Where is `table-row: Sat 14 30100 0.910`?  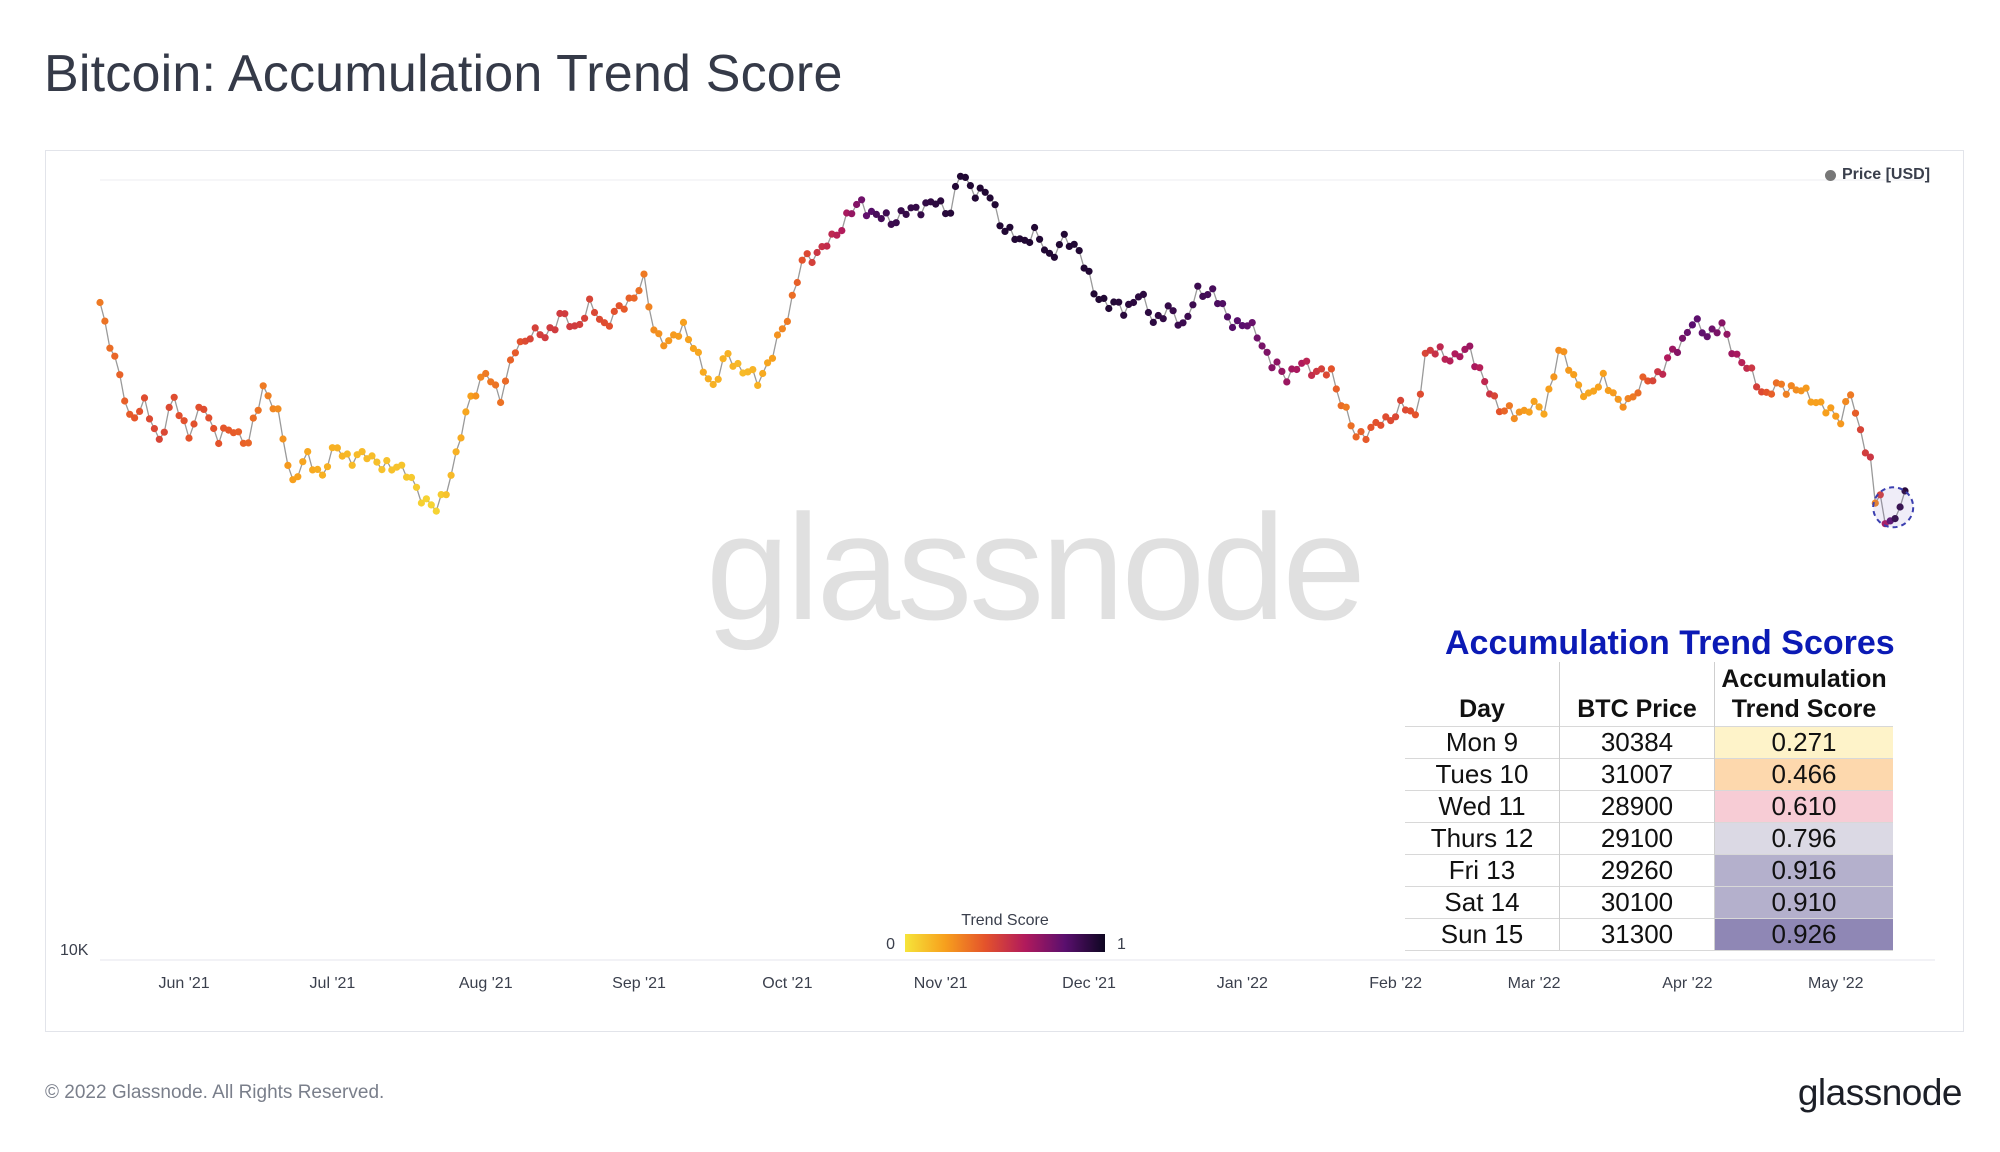 table-row: Sat 14 30100 0.910 is located at coordinates (1649, 902).